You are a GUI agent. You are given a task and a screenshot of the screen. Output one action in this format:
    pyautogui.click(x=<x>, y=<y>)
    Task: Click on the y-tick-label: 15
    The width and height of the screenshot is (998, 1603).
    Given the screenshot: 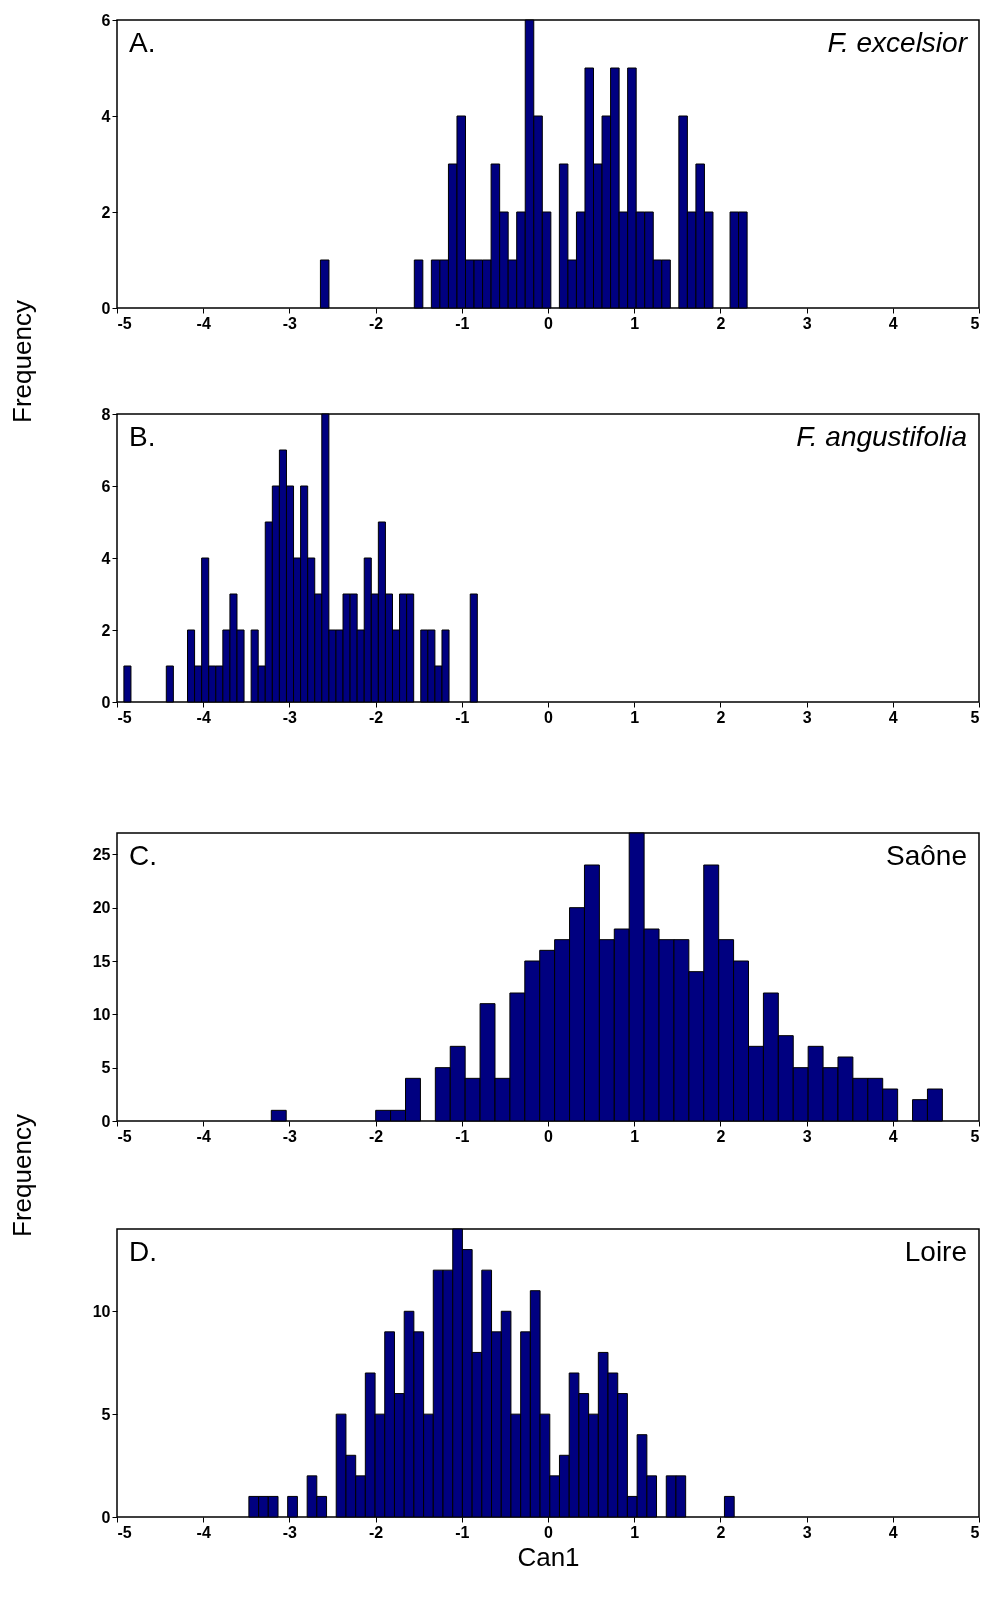 What is the action you would take?
    pyautogui.click(x=101, y=961)
    